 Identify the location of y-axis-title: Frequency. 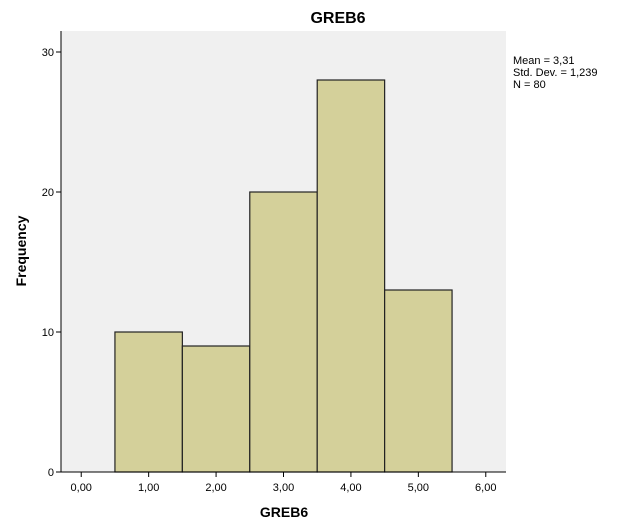
(21, 250).